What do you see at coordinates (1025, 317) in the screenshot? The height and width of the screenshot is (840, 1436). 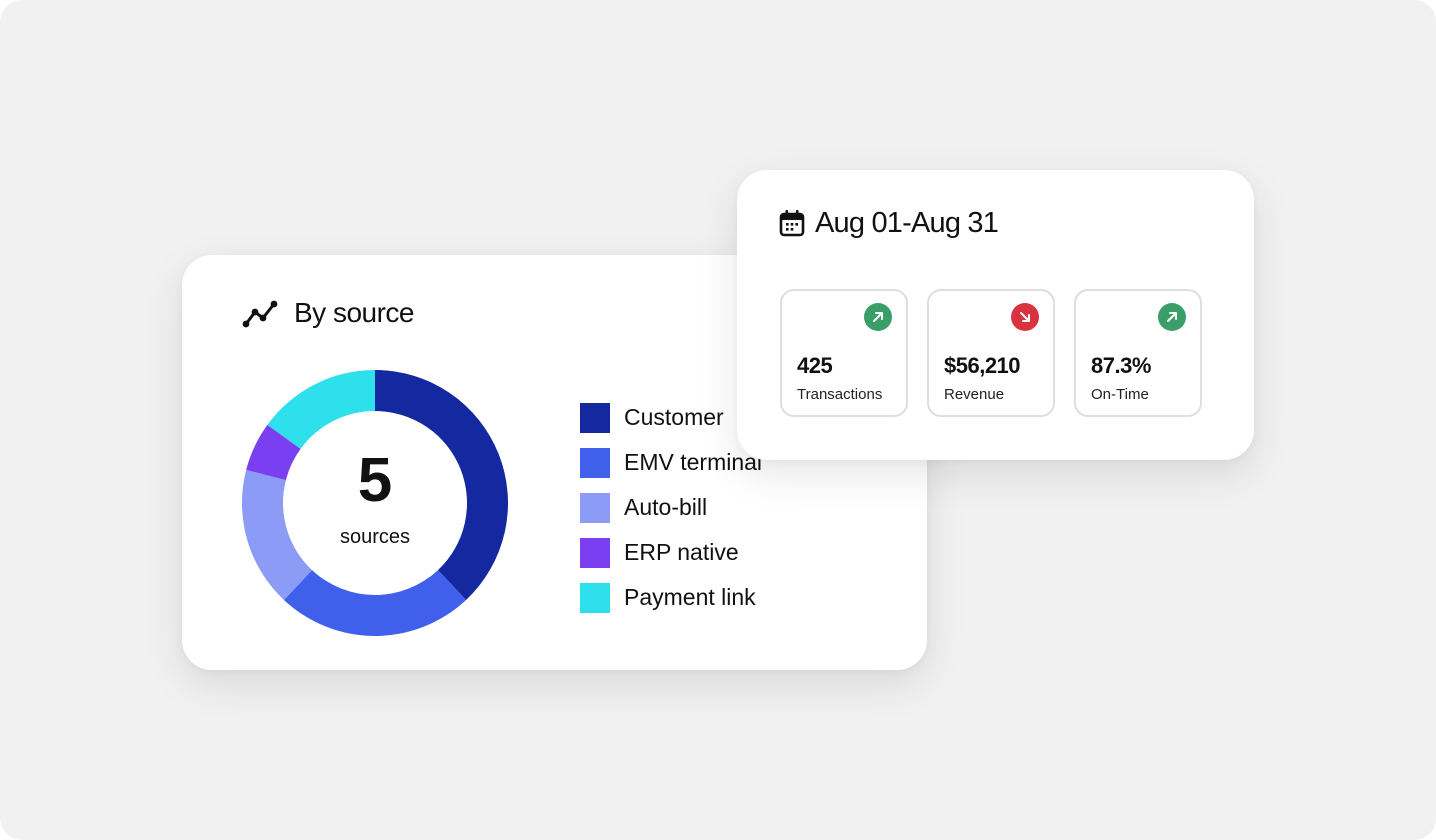 I see `arrow-down-right-icon` at bounding box center [1025, 317].